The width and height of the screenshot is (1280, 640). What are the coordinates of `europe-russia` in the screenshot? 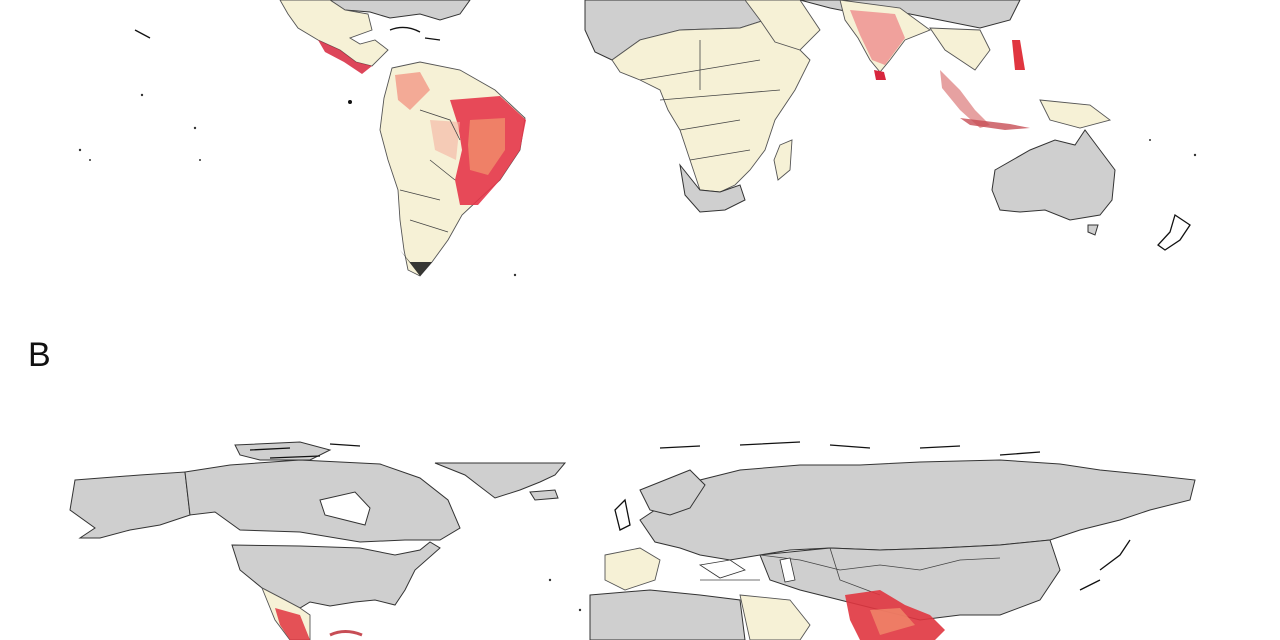 It's located at (917, 510).